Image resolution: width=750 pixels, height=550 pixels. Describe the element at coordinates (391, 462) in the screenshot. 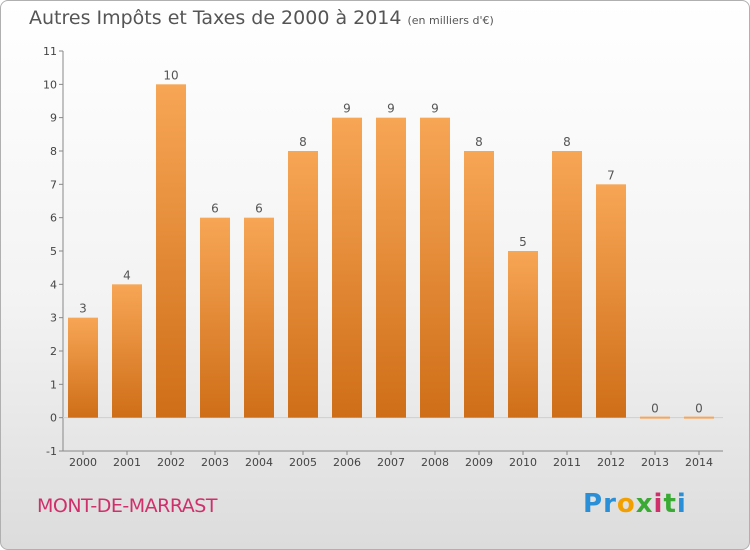

I see `x-tick-label: 2007` at that location.